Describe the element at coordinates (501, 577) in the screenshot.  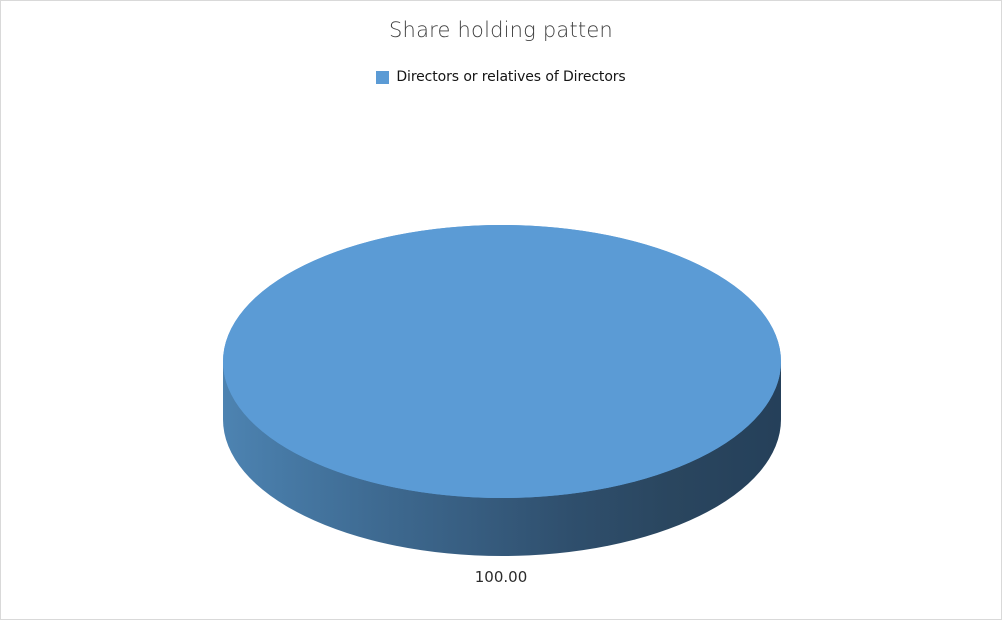
I see `pie-data-label: 100.00` at that location.